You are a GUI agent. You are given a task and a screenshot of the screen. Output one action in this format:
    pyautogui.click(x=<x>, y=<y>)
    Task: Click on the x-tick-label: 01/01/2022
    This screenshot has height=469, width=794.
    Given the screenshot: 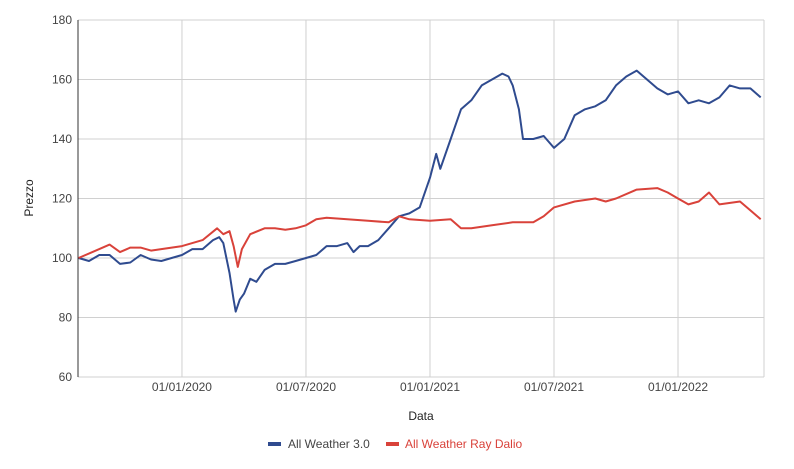 What is the action you would take?
    pyautogui.click(x=678, y=387)
    